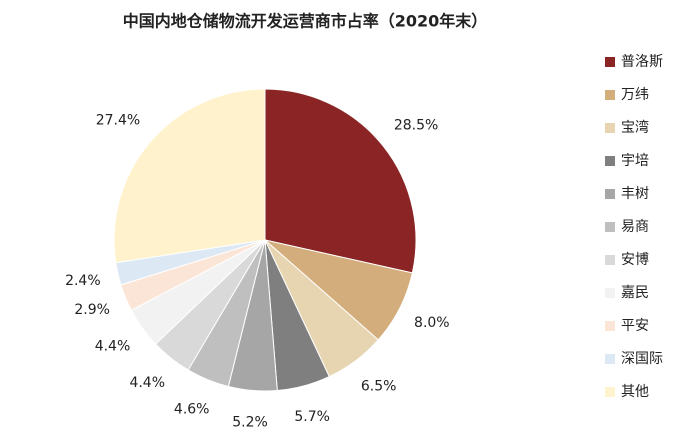  I want to click on legend-label: 平安, so click(635, 326).